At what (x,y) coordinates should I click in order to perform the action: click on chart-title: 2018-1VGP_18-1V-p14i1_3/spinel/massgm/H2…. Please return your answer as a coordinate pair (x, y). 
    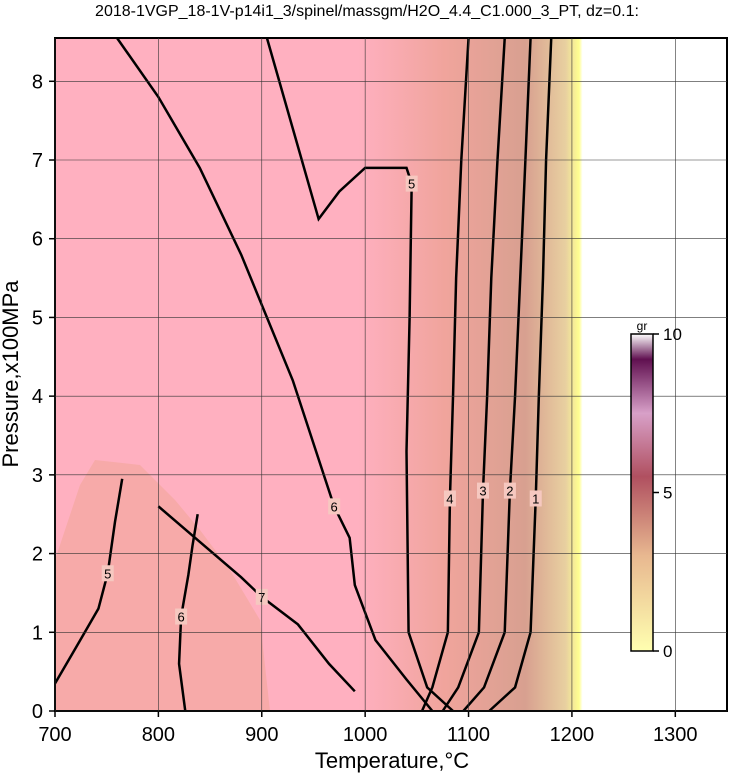
    Looking at the image, I should click on (367, 11).